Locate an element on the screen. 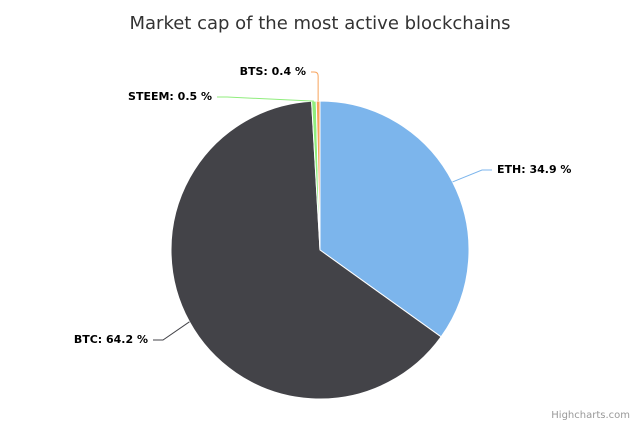  credit: Highcharts.com is located at coordinates (590, 415).